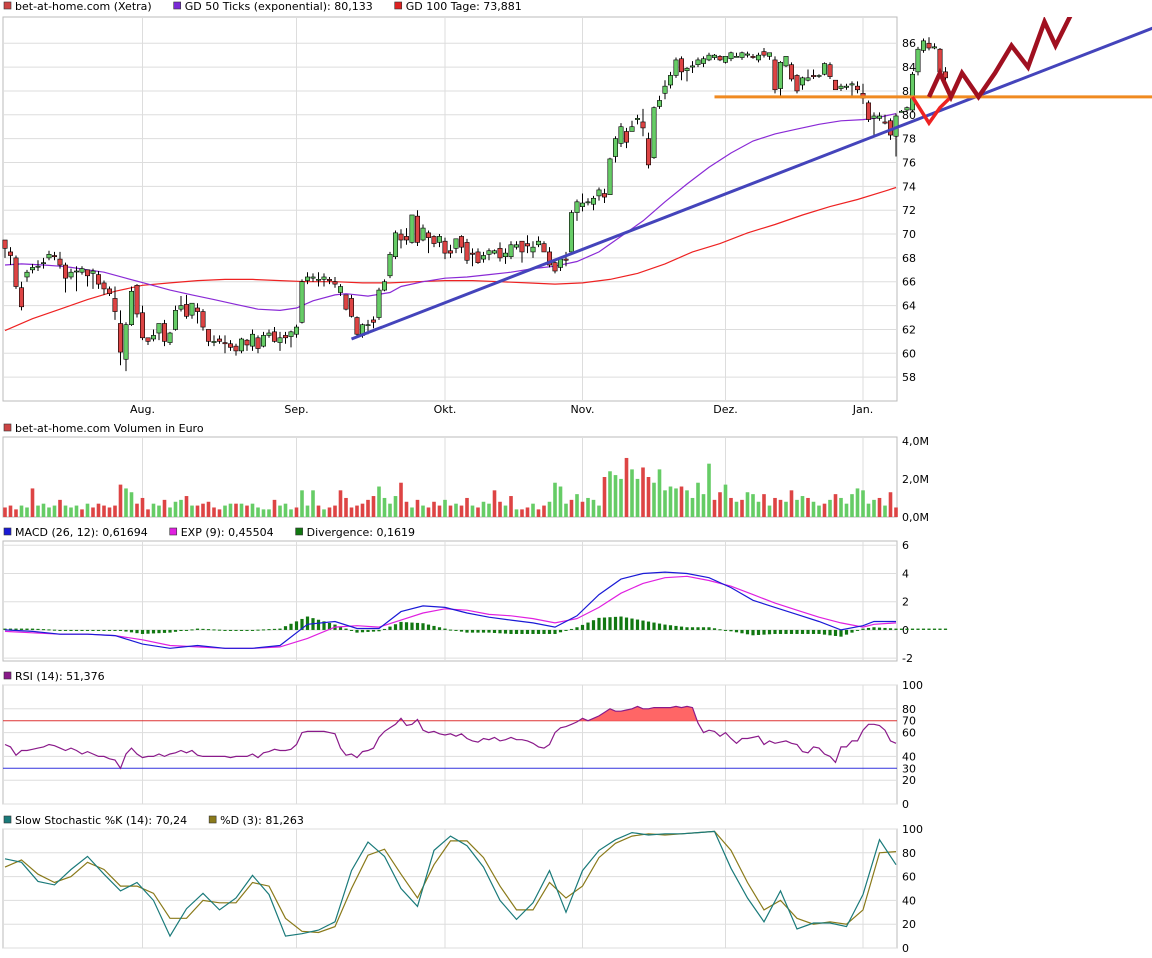 Image resolution: width=1152 pixels, height=958 pixels. Describe the element at coordinates (905, 804) in the screenshot. I see `rsi-panel-ytick-label: 0` at that location.